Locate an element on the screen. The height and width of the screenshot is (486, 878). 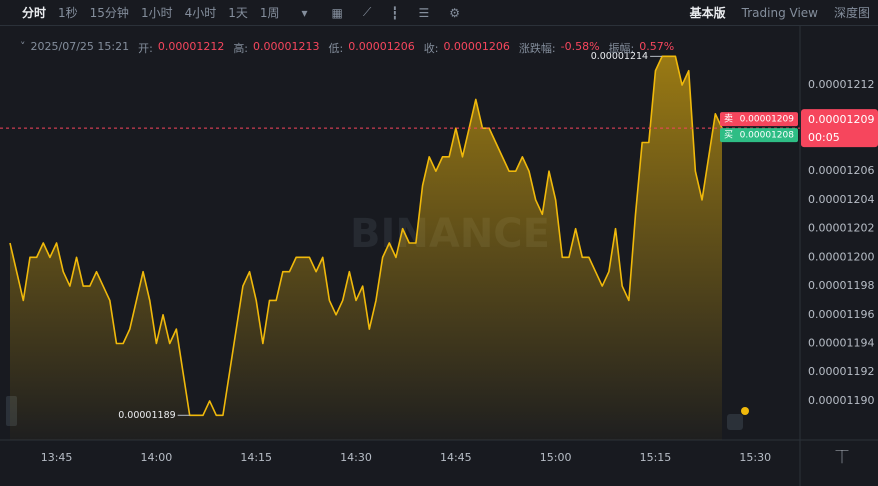
x-tick-label: 14:00 is located at coordinates (157, 457).